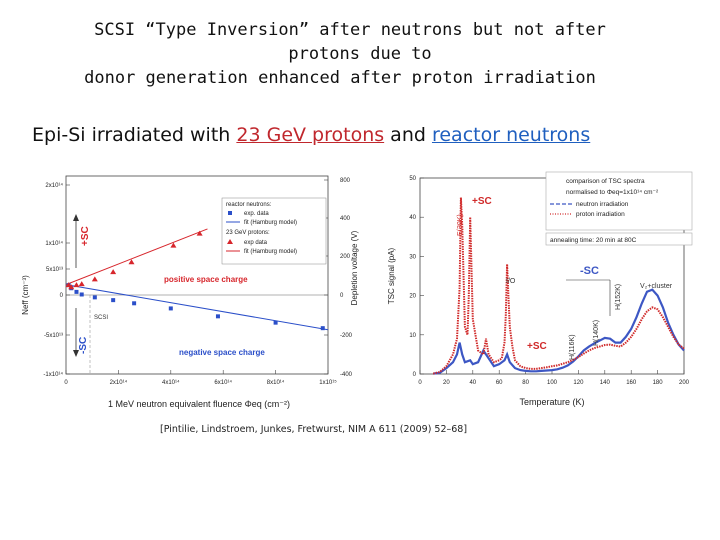 This screenshot has width=720, height=540. What do you see at coordinates (119, 382) in the screenshot?
I see `left-x-tick-label: 2x10¹⁴` at bounding box center [119, 382].